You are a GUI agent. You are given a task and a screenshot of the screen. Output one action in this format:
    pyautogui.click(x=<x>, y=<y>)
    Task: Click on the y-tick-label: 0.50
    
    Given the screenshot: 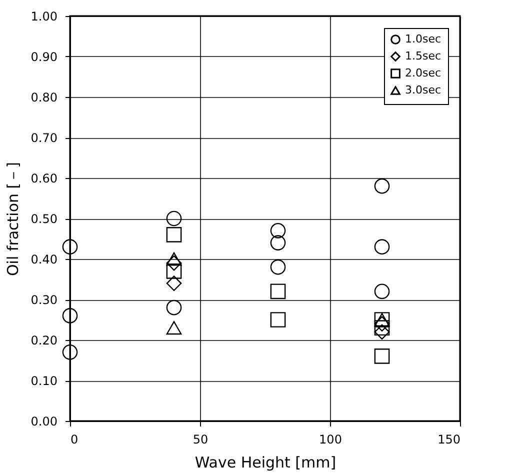 What is the action you would take?
    pyautogui.click(x=44, y=219)
    